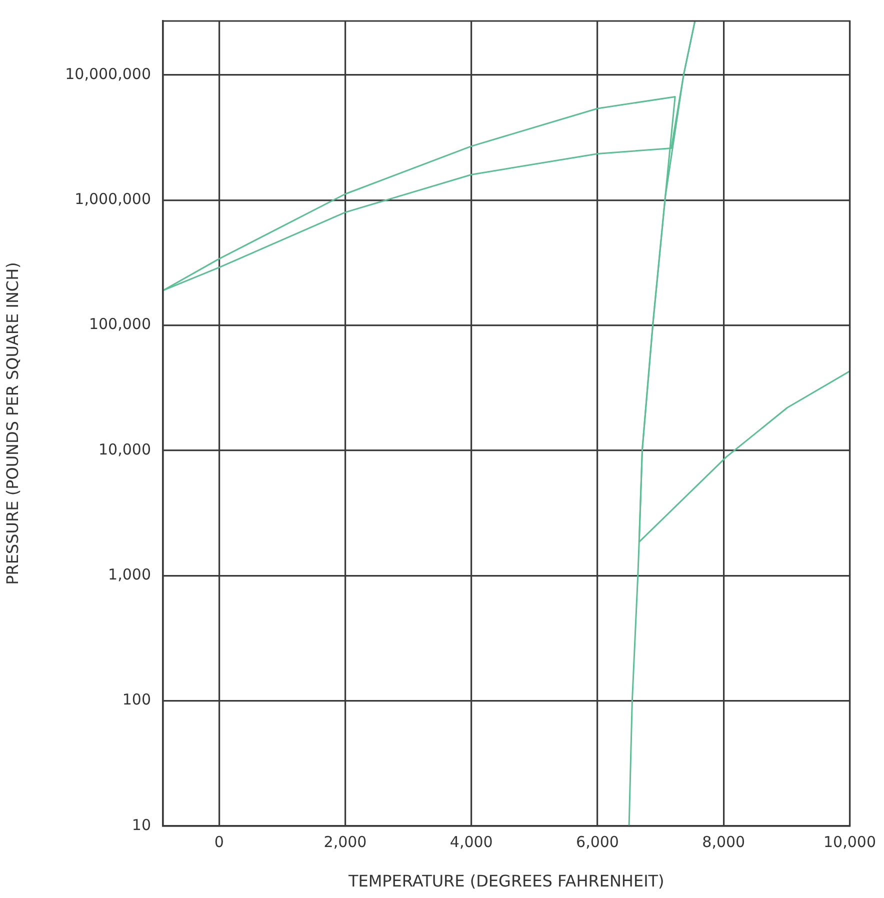  Describe the element at coordinates (471, 841) in the screenshot. I see `x-tick-label: 4,000` at that location.